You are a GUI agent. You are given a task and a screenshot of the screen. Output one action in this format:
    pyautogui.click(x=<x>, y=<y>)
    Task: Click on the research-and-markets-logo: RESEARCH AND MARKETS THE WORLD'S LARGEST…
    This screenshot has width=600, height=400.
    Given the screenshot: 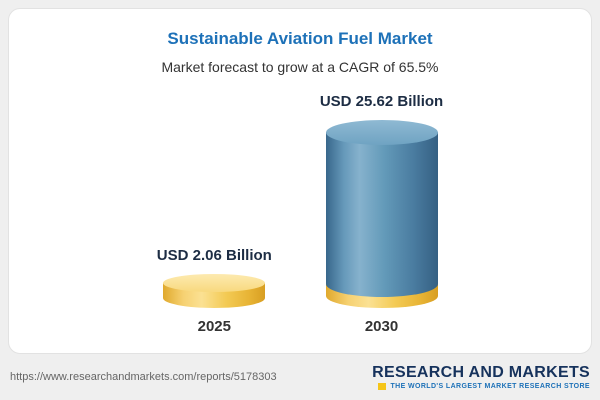 What is the action you would take?
    pyautogui.click(x=481, y=377)
    